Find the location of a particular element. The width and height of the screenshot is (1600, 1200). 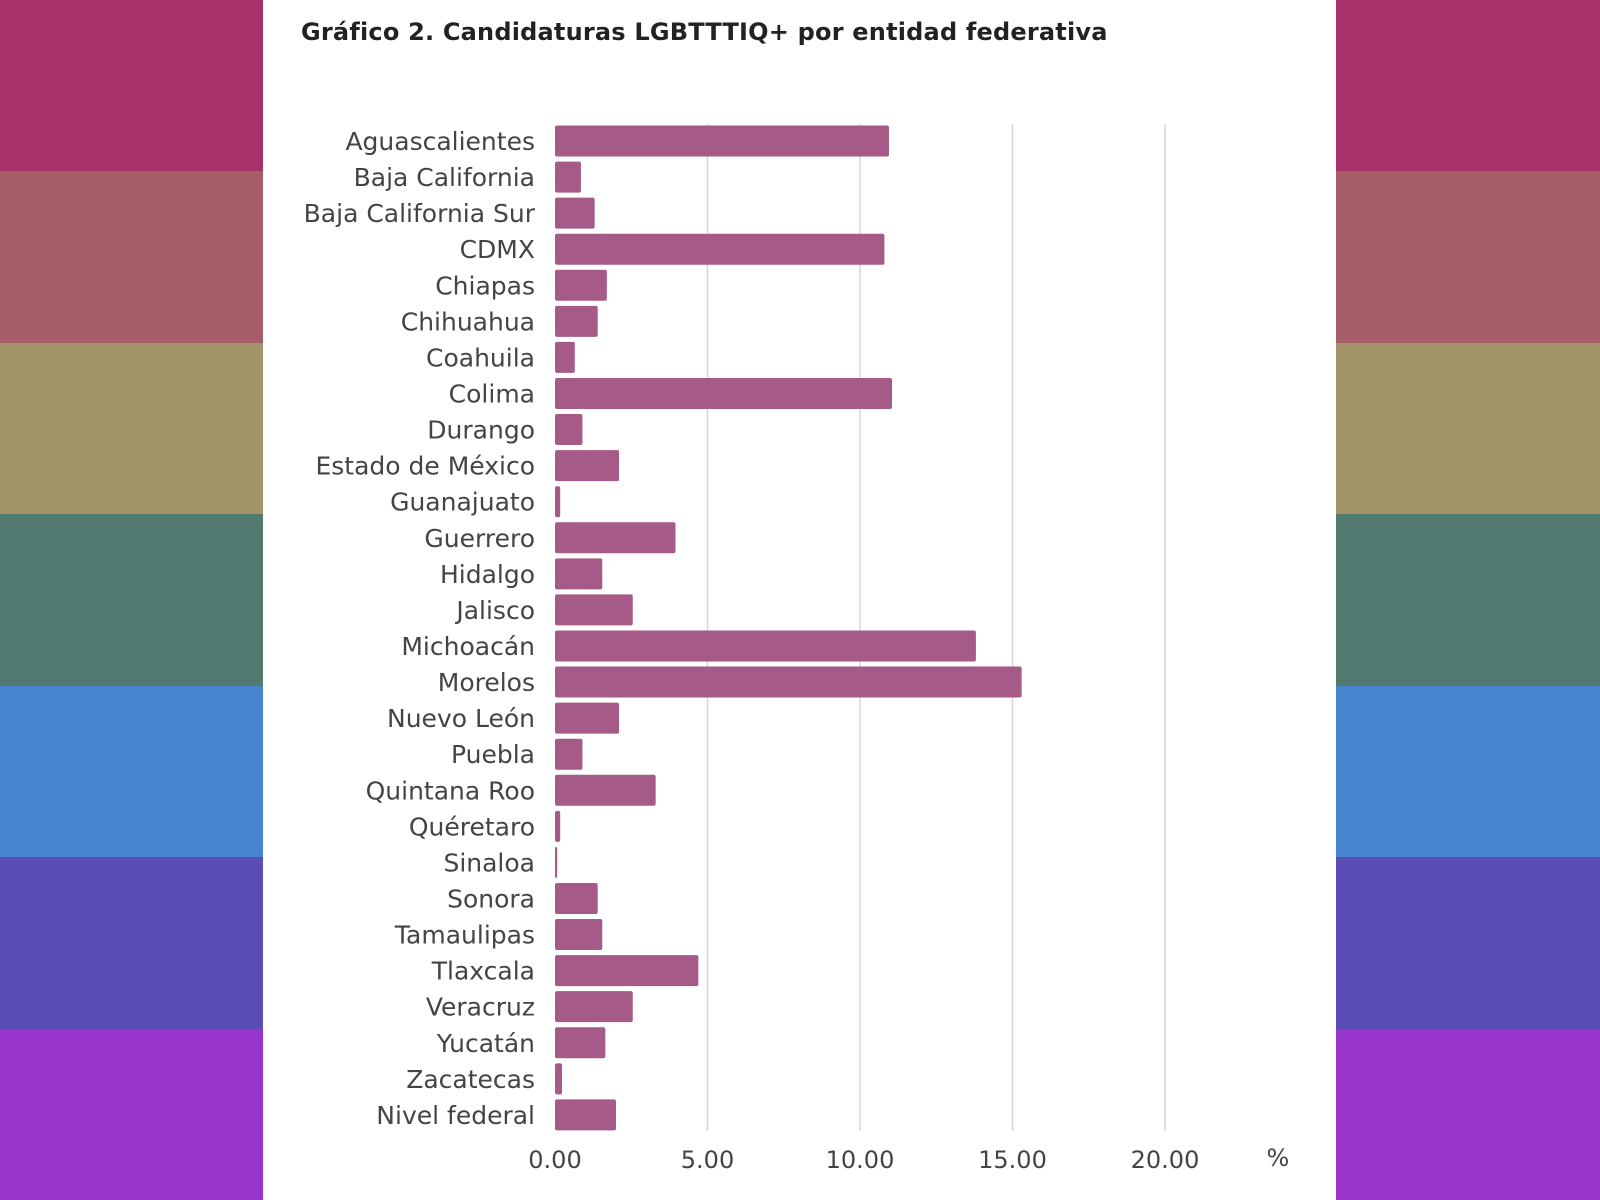

x-tick-label: 0.00 is located at coordinates (554, 1160).